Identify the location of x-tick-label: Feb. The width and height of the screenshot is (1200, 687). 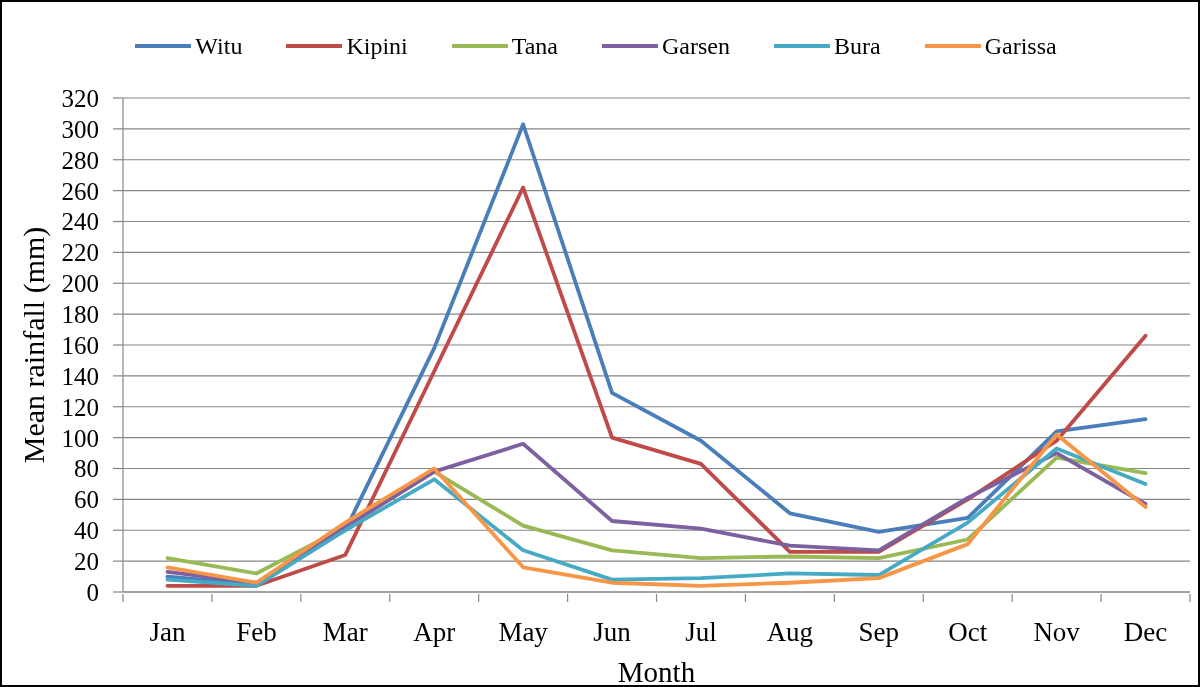
(256, 632).